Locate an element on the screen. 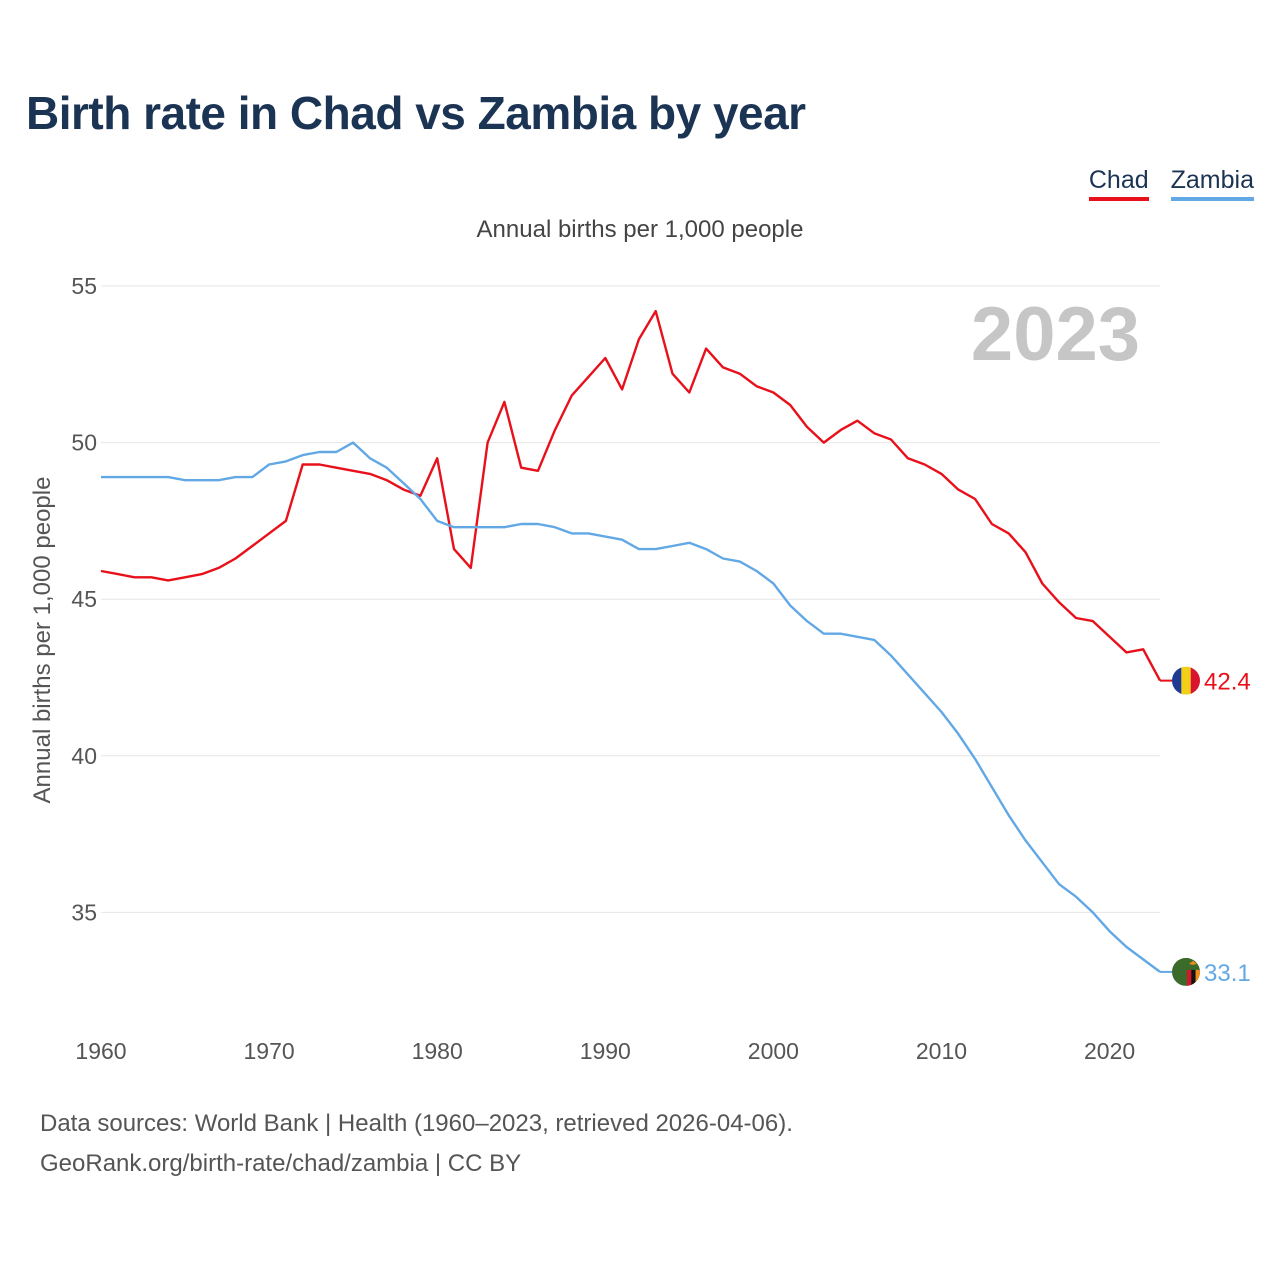  x-tick-label: 1970 is located at coordinates (269, 1051).